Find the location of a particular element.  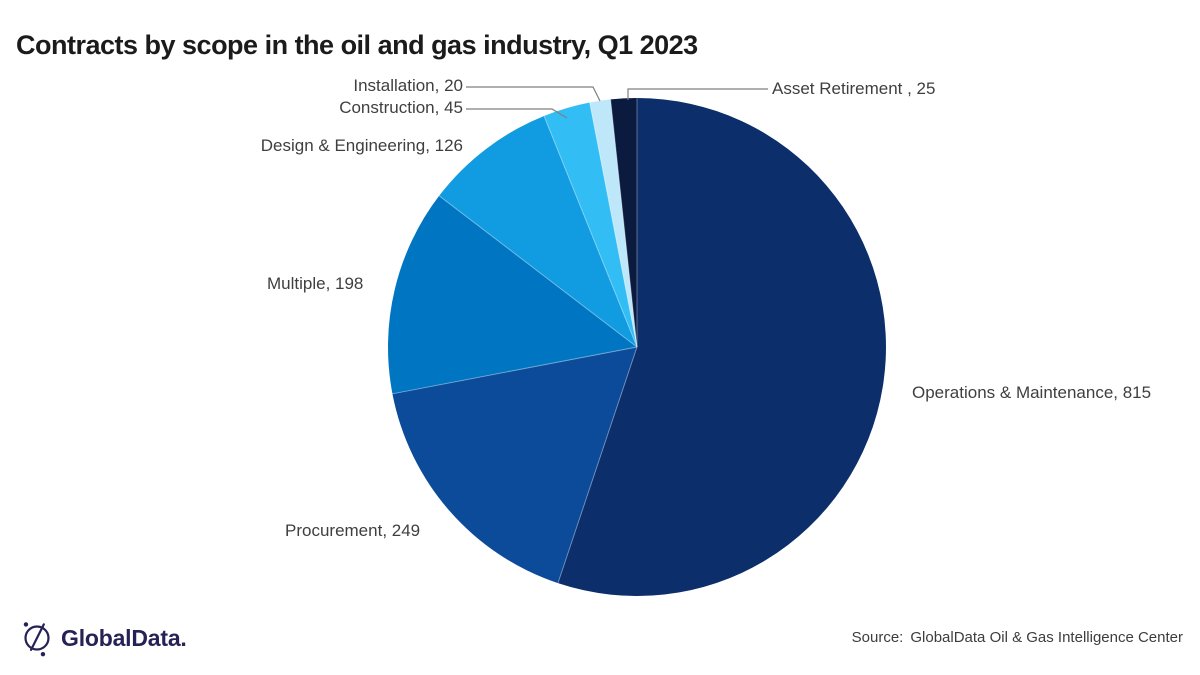

pie-slice-design-engineering is located at coordinates (538, 231).